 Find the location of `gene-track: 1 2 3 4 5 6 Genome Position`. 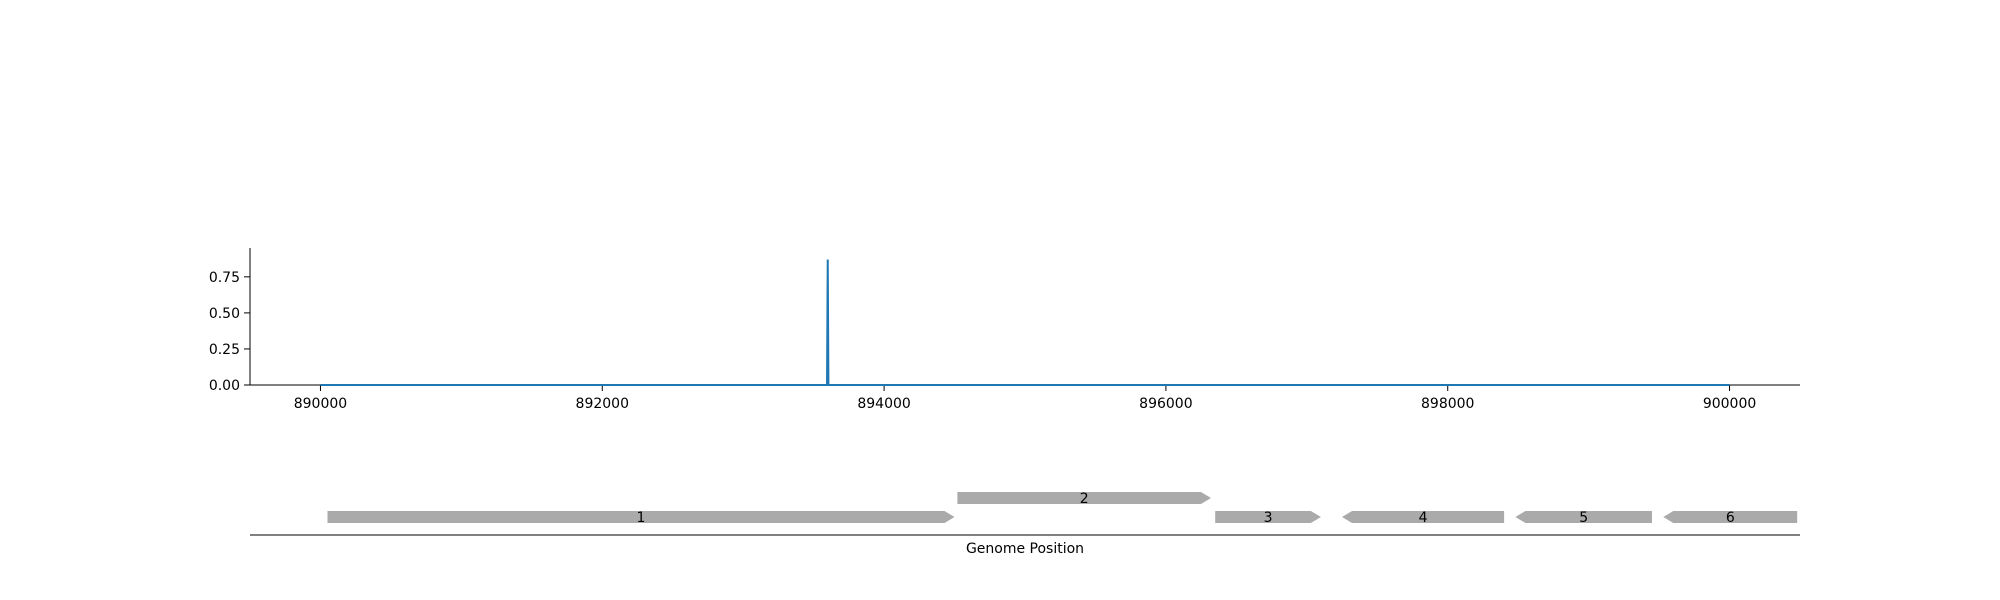

gene-track: 1 2 3 4 5 6 Genome Position is located at coordinates (1025, 524).